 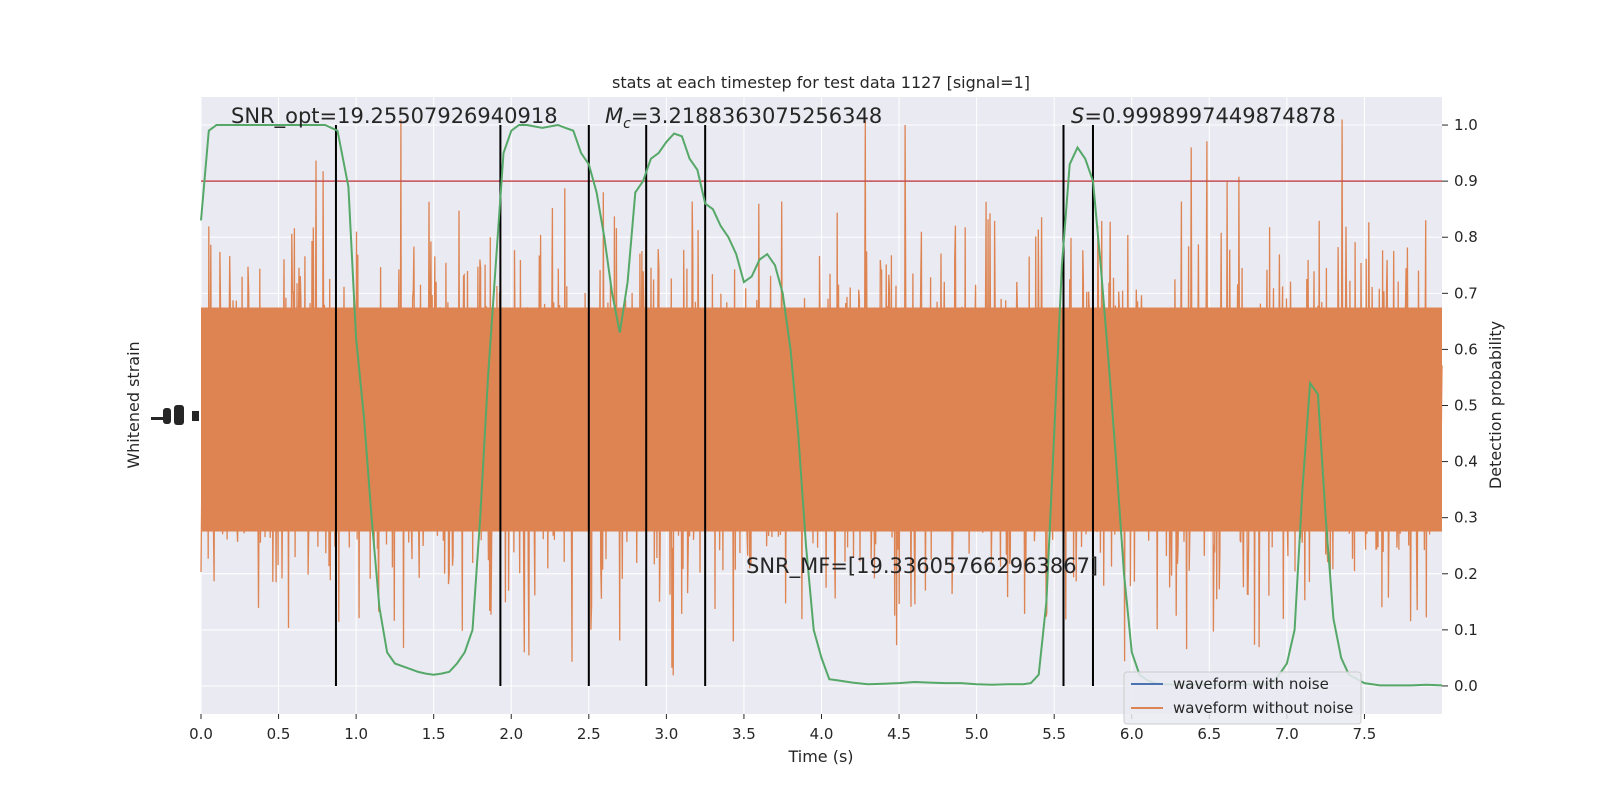 I want to click on x-tick-label: 1.0, so click(x=356, y=734).